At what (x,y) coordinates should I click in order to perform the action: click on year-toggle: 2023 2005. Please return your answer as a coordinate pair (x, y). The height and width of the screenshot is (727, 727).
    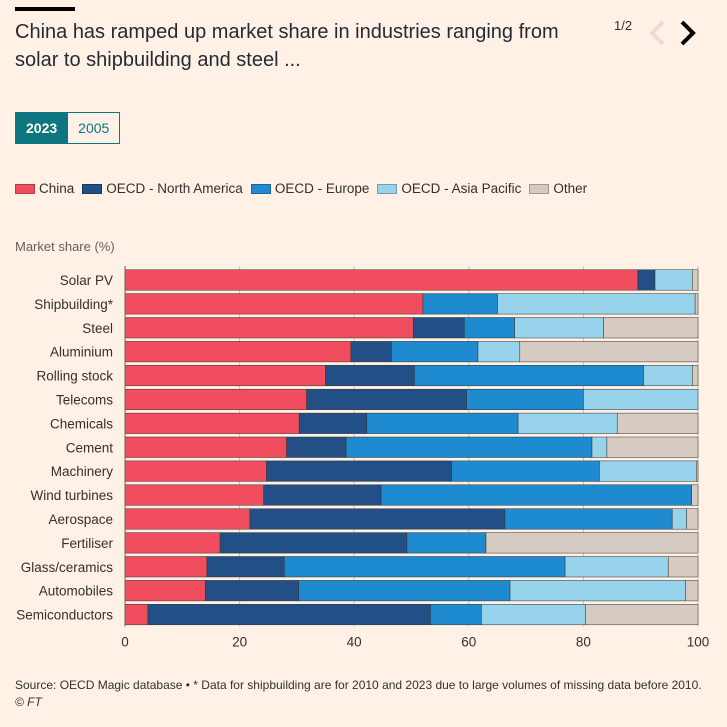
    Looking at the image, I should click on (68, 128).